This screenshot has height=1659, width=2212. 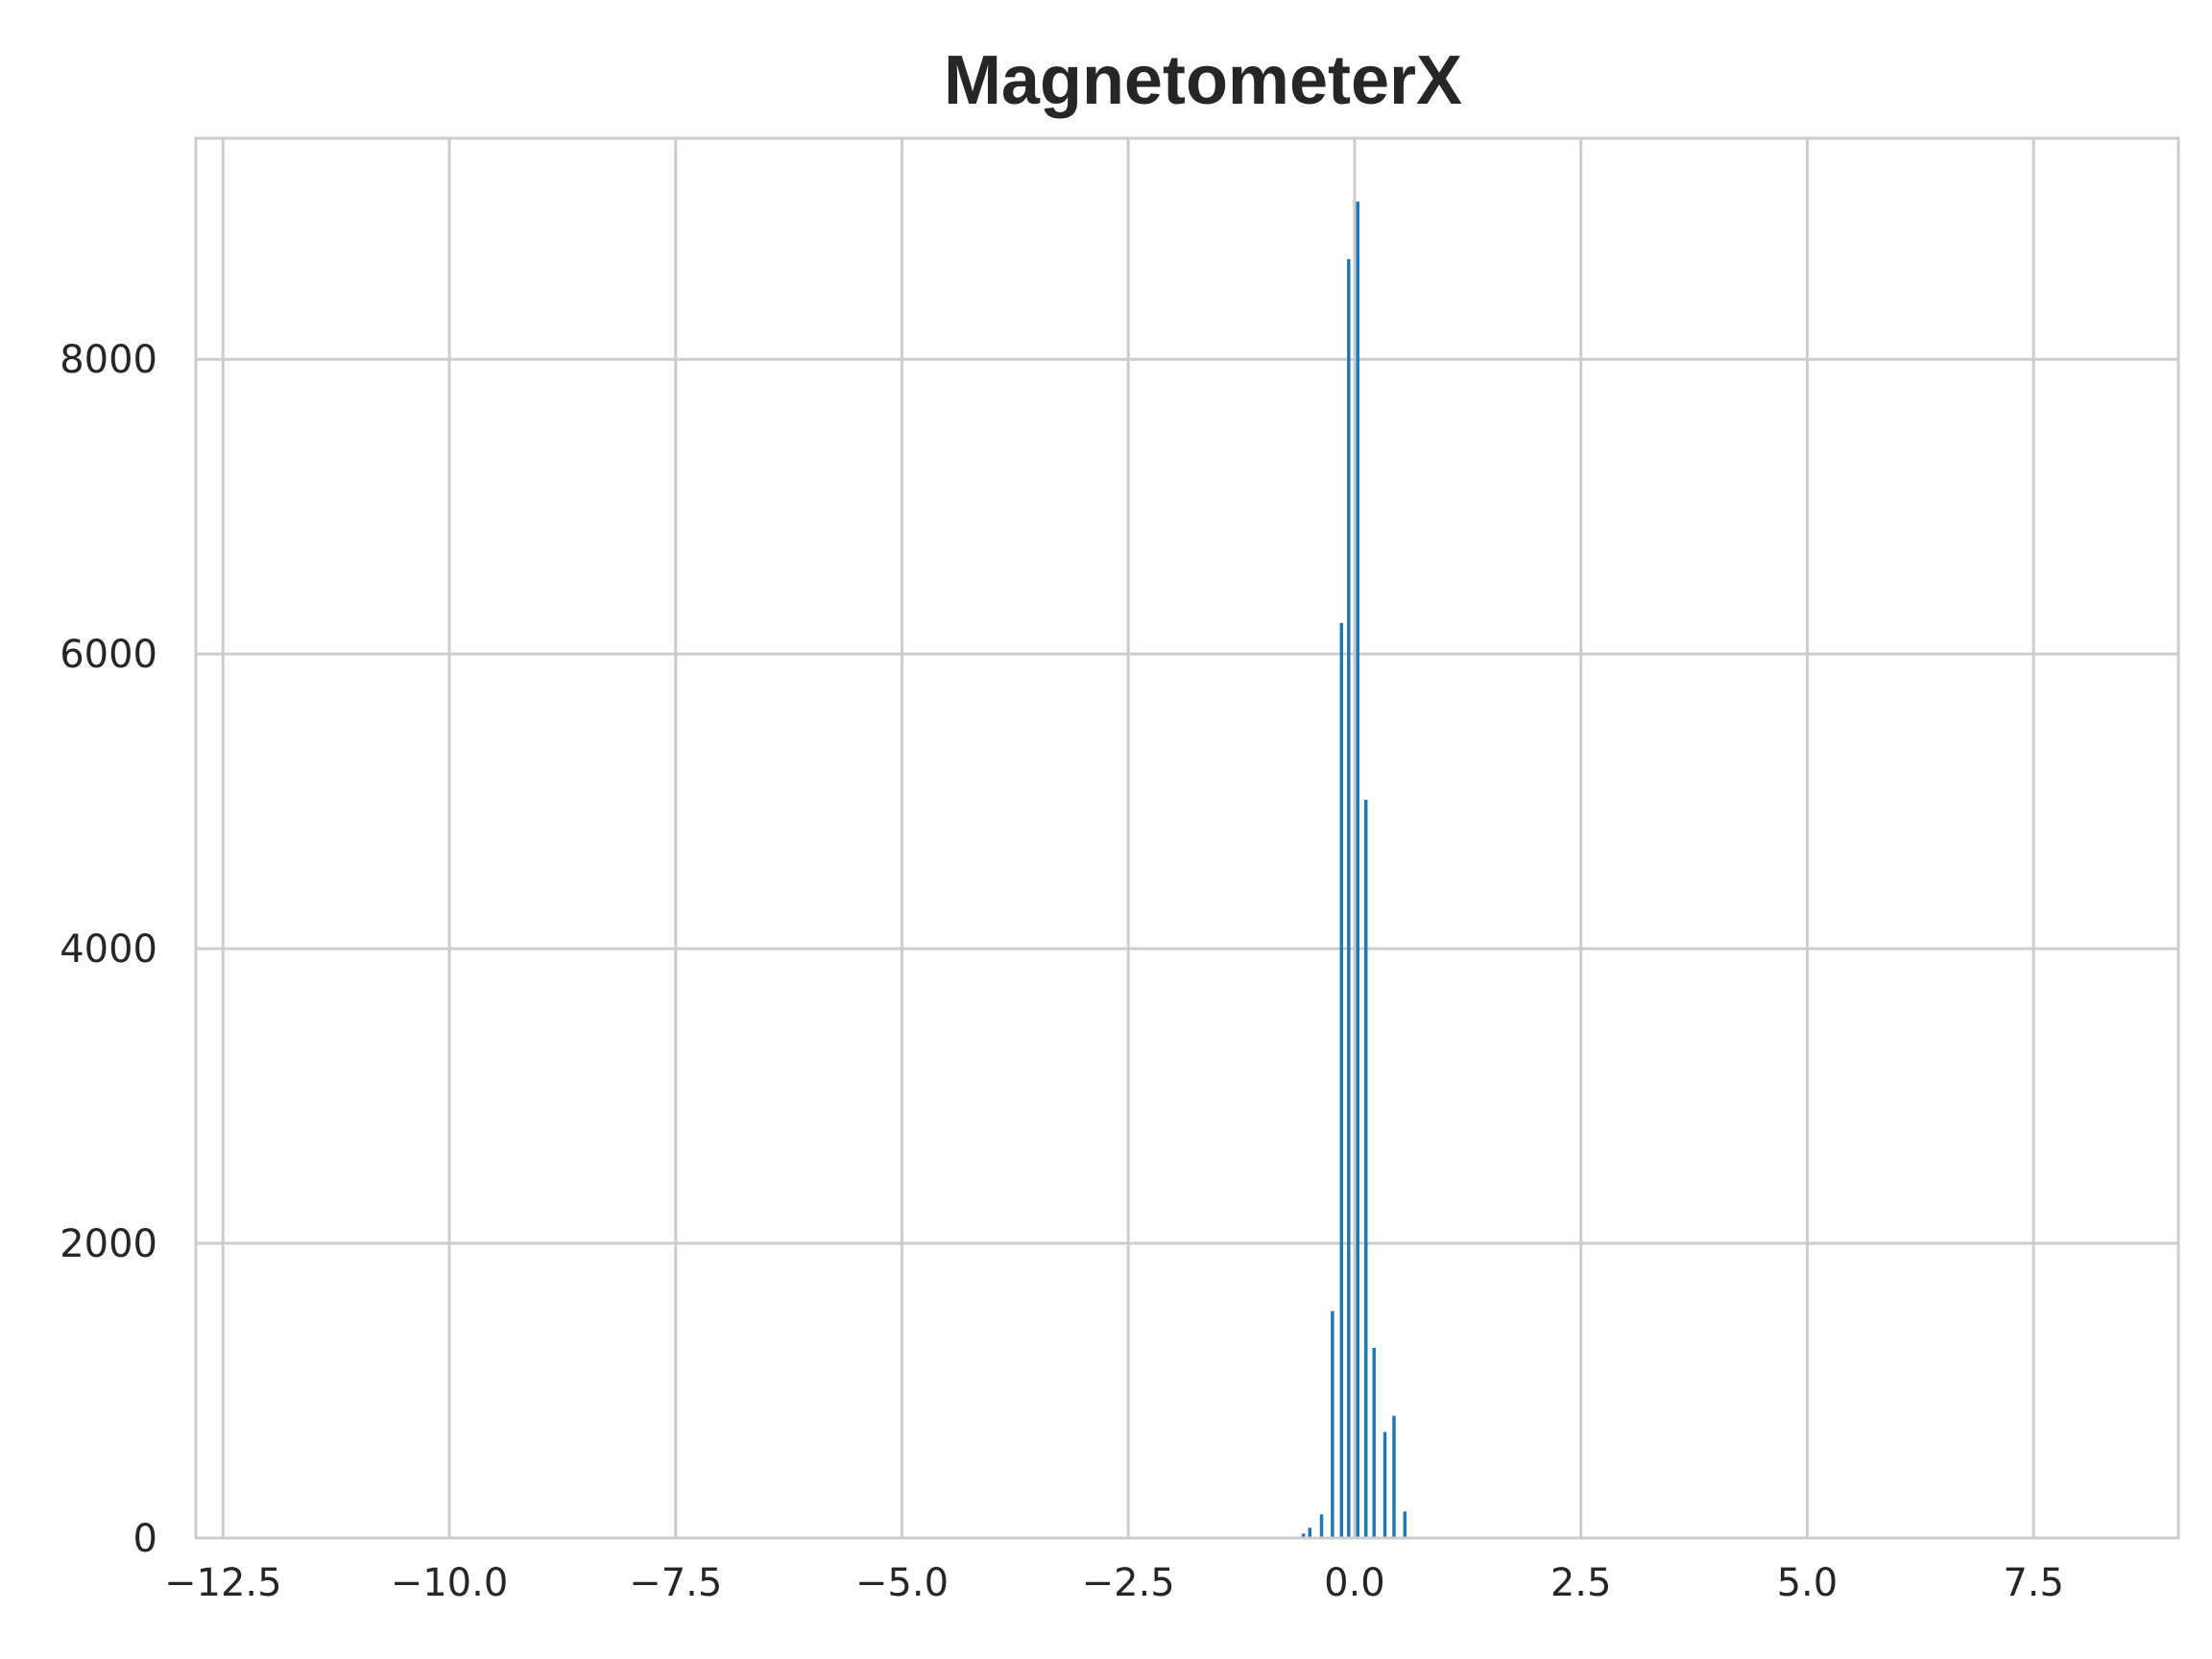 I want to click on histogram-bars, so click(x=1354, y=870).